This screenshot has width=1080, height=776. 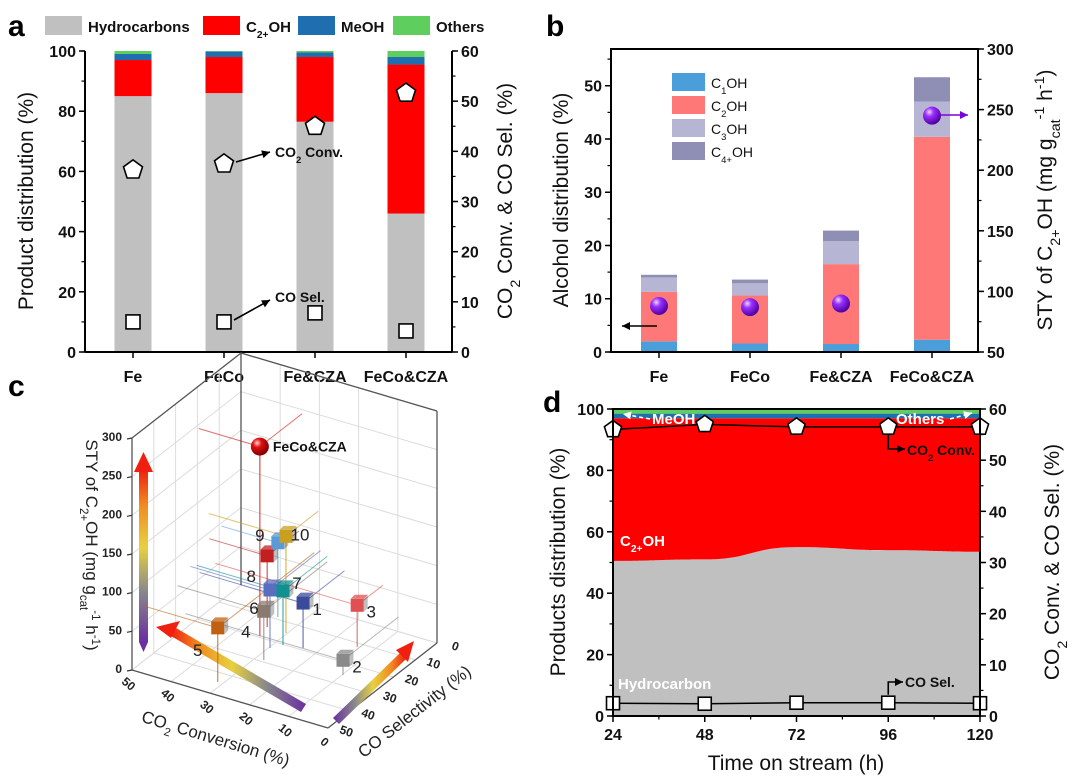 What do you see at coordinates (206, 707) in the screenshot?
I see `x-tick-label: 30` at bounding box center [206, 707].